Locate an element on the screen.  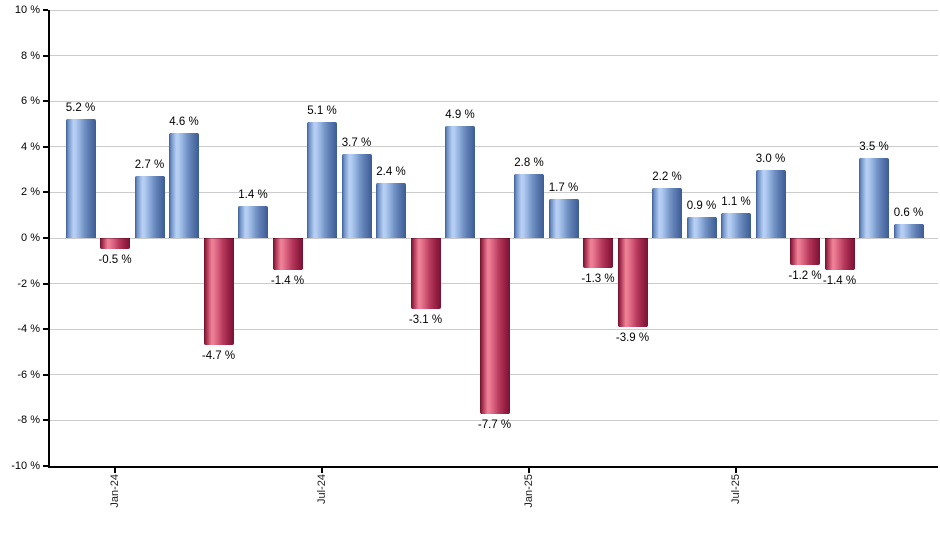
bar-value-label: -3.1 % is located at coordinates (425, 319).